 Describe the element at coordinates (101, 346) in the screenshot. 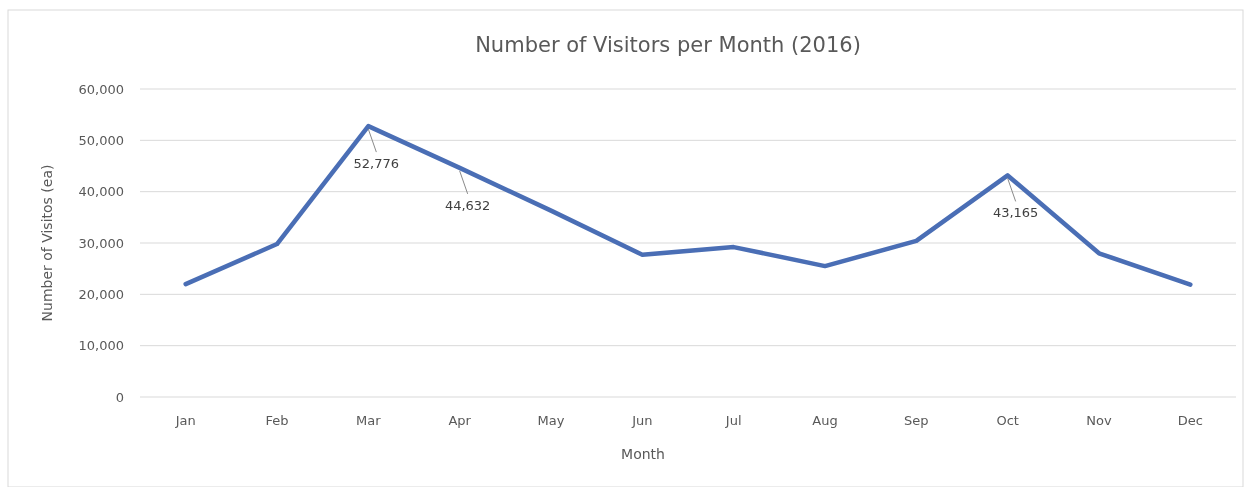

I see `y-tick-label: 10,000` at that location.